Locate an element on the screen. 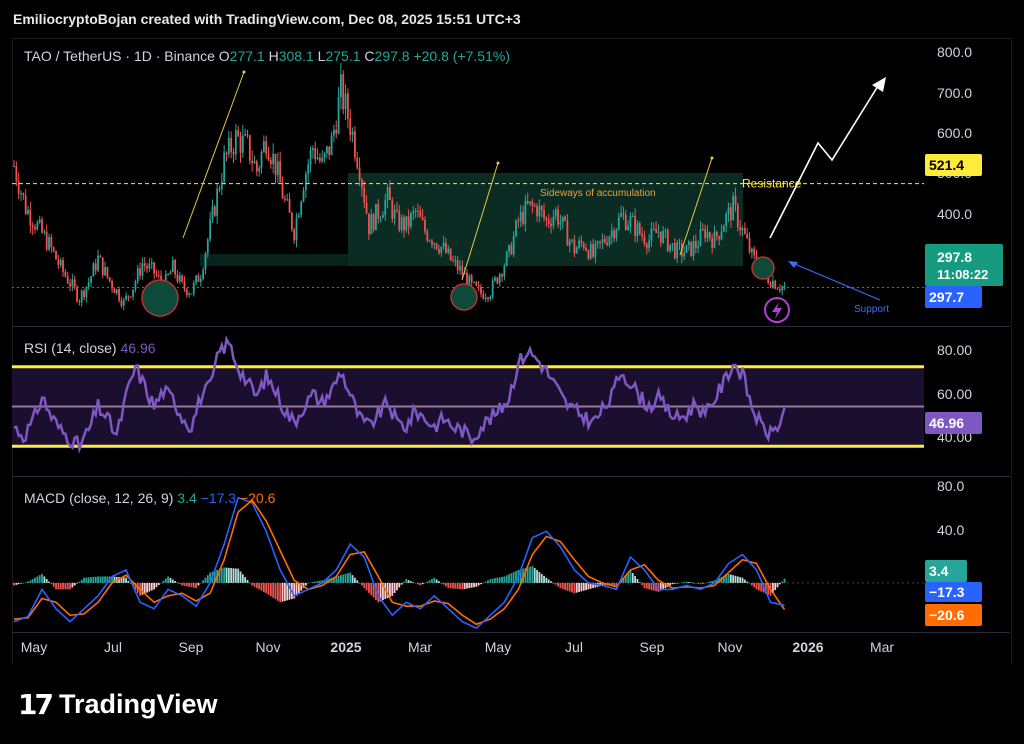  macd-signal-line is located at coordinates (399, 562).